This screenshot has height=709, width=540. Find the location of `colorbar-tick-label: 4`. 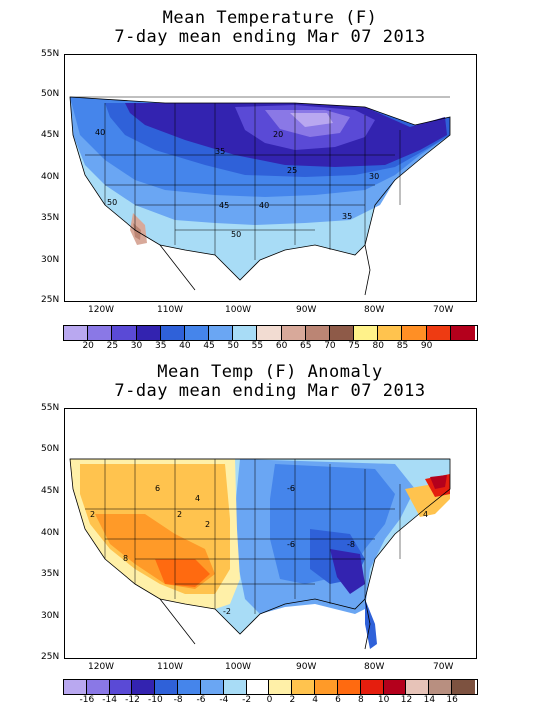

colorbar-tick-label: 4 is located at coordinates (315, 700).